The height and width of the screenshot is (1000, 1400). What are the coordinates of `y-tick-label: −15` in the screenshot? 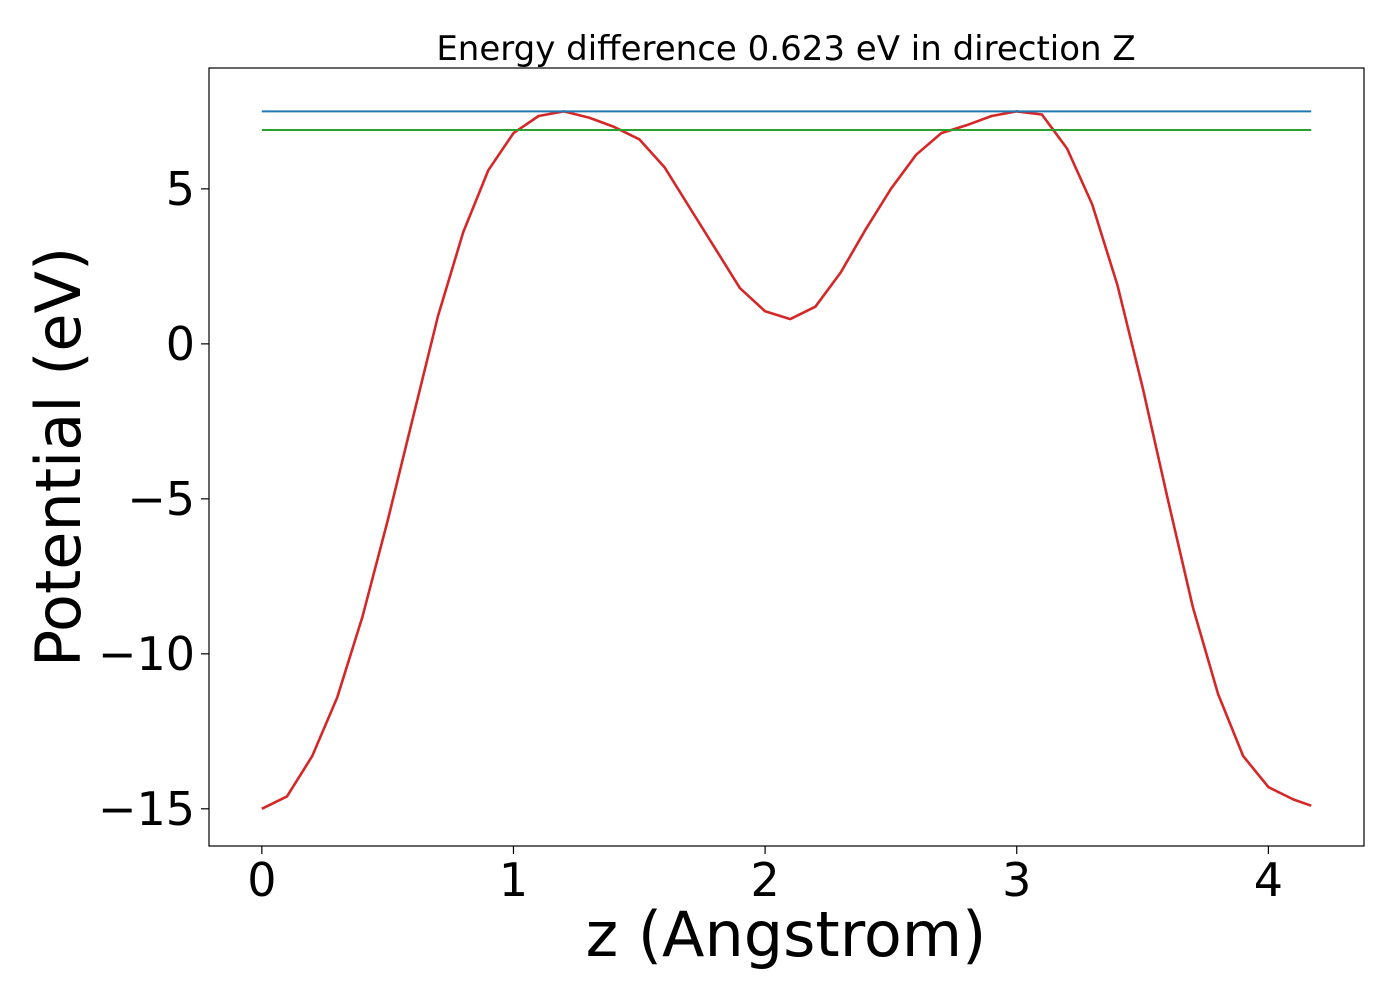 It's located at (146, 809).